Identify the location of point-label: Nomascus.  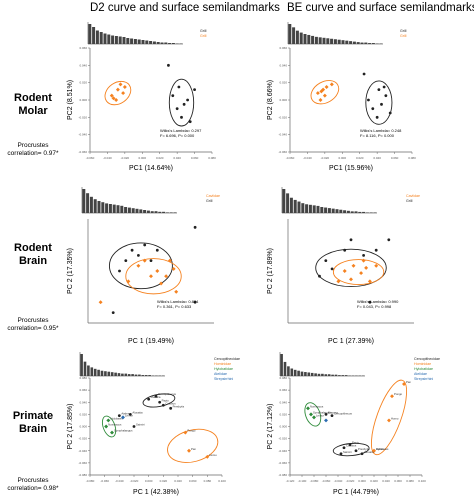
(115, 425).